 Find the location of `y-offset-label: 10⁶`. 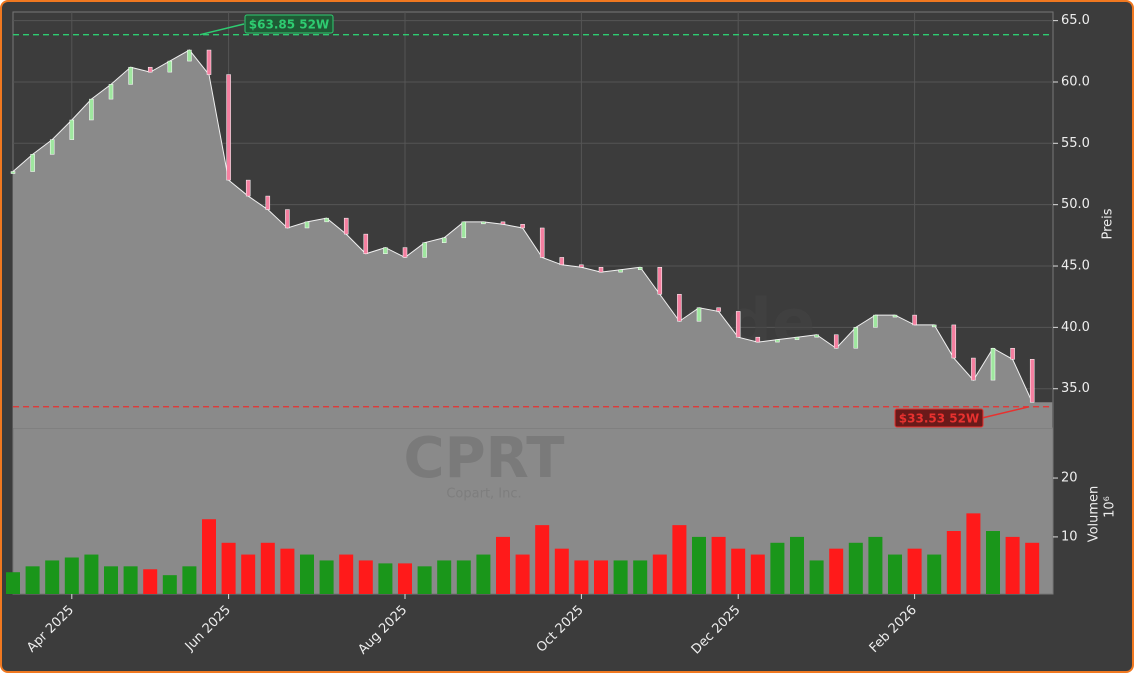

y-offset-label: 10⁶ is located at coordinates (1110, 507).